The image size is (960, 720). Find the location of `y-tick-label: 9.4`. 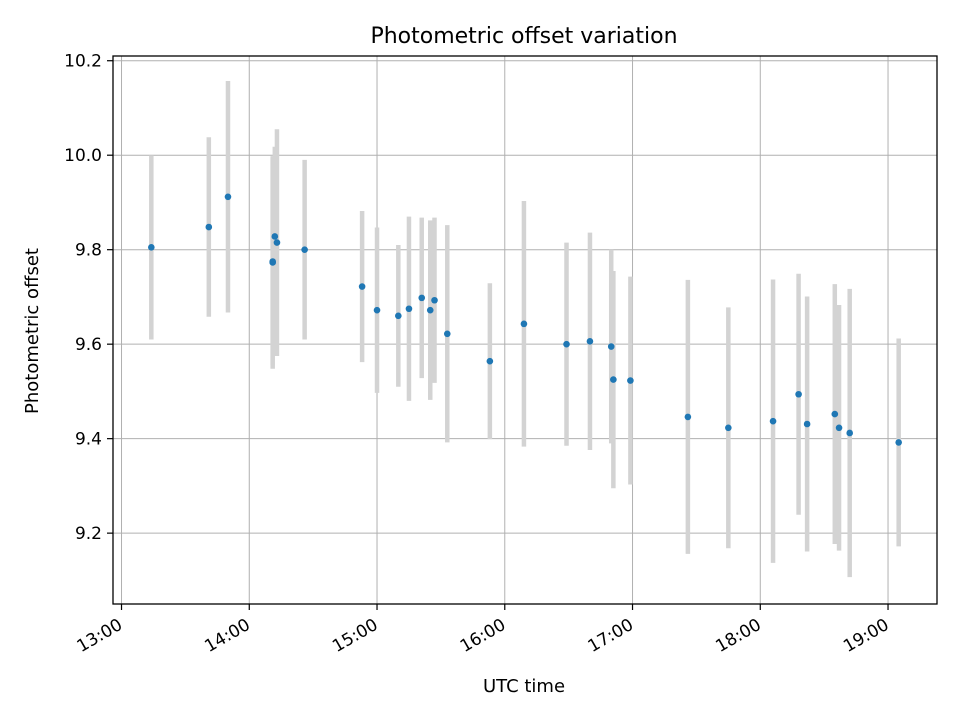

y-tick-label: 9.4 is located at coordinates (88, 440).